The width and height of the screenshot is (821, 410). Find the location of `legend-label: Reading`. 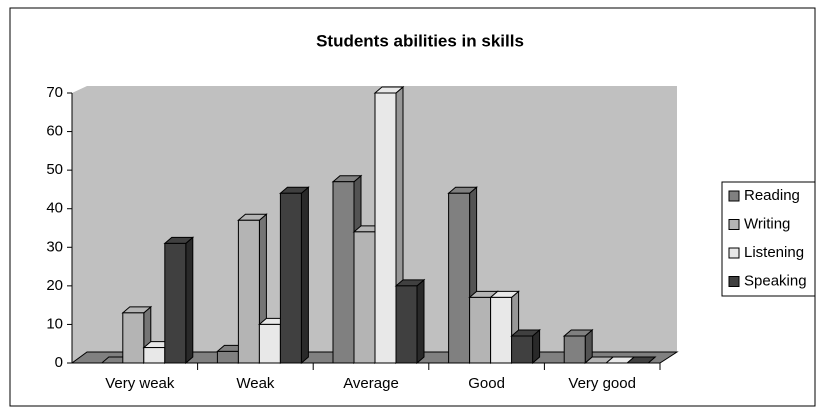

legend-label: Reading is located at coordinates (772, 195).